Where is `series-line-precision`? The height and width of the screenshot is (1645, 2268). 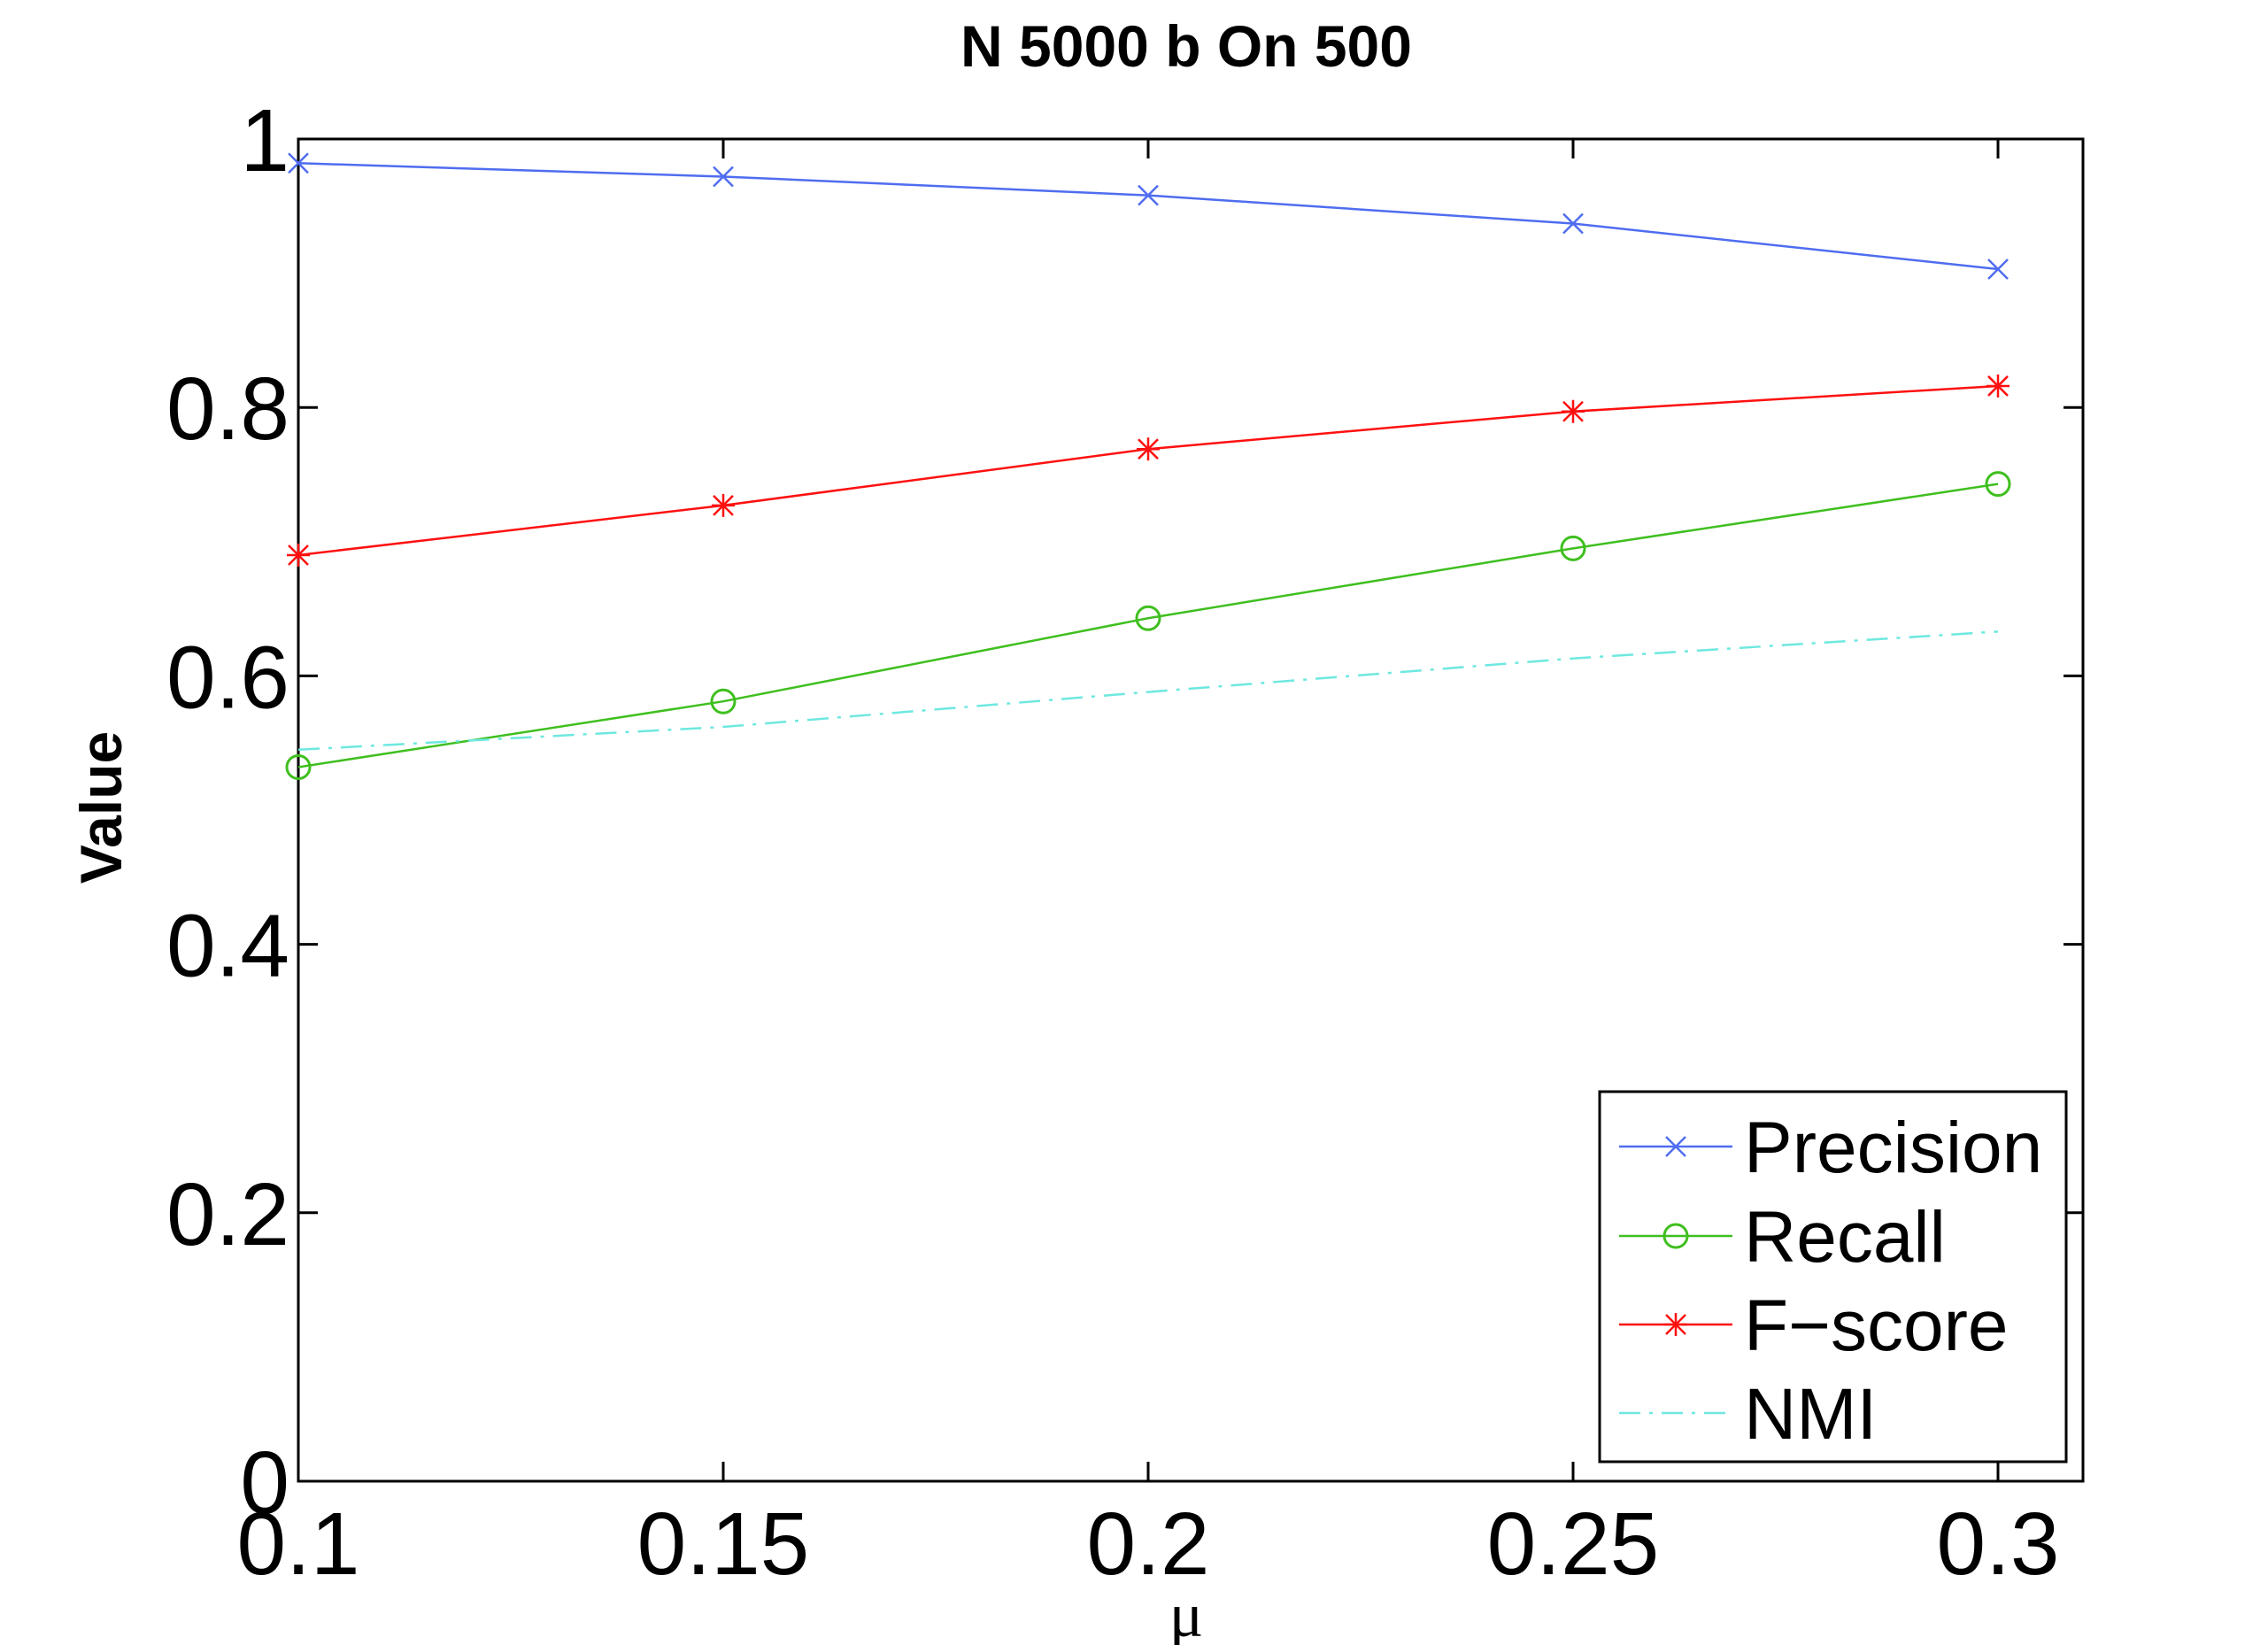 series-line-precision is located at coordinates (1148, 217).